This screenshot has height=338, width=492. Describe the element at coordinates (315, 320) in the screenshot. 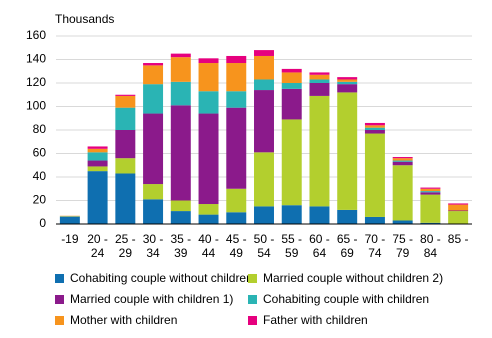

I see `legend-label: Father with children` at that location.